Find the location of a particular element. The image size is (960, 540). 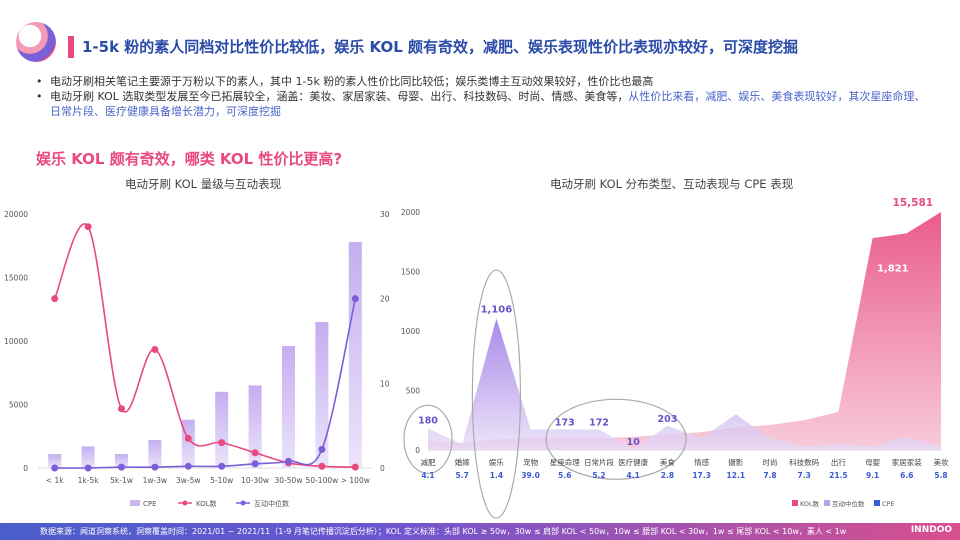

left-y-tick: 0 is located at coordinates (25, 468).